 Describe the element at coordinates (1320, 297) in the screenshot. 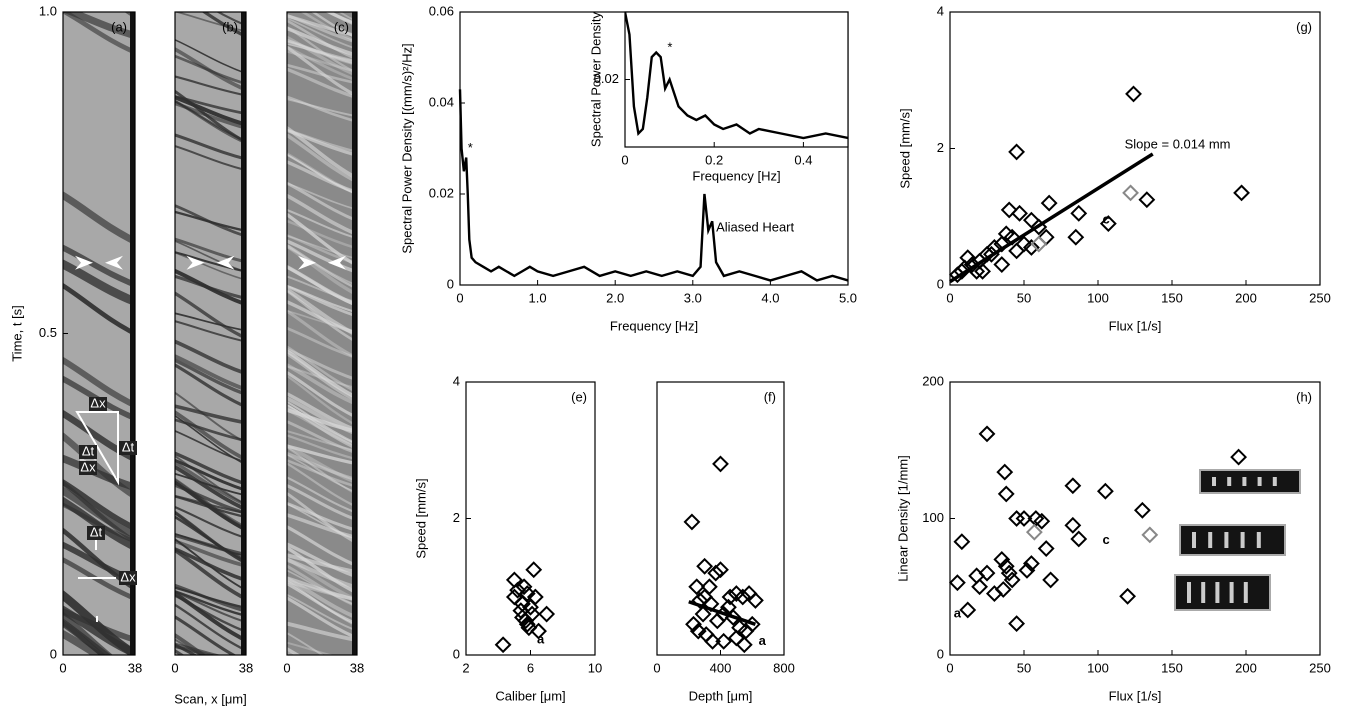

I see `x-tick-label: 250` at that location.